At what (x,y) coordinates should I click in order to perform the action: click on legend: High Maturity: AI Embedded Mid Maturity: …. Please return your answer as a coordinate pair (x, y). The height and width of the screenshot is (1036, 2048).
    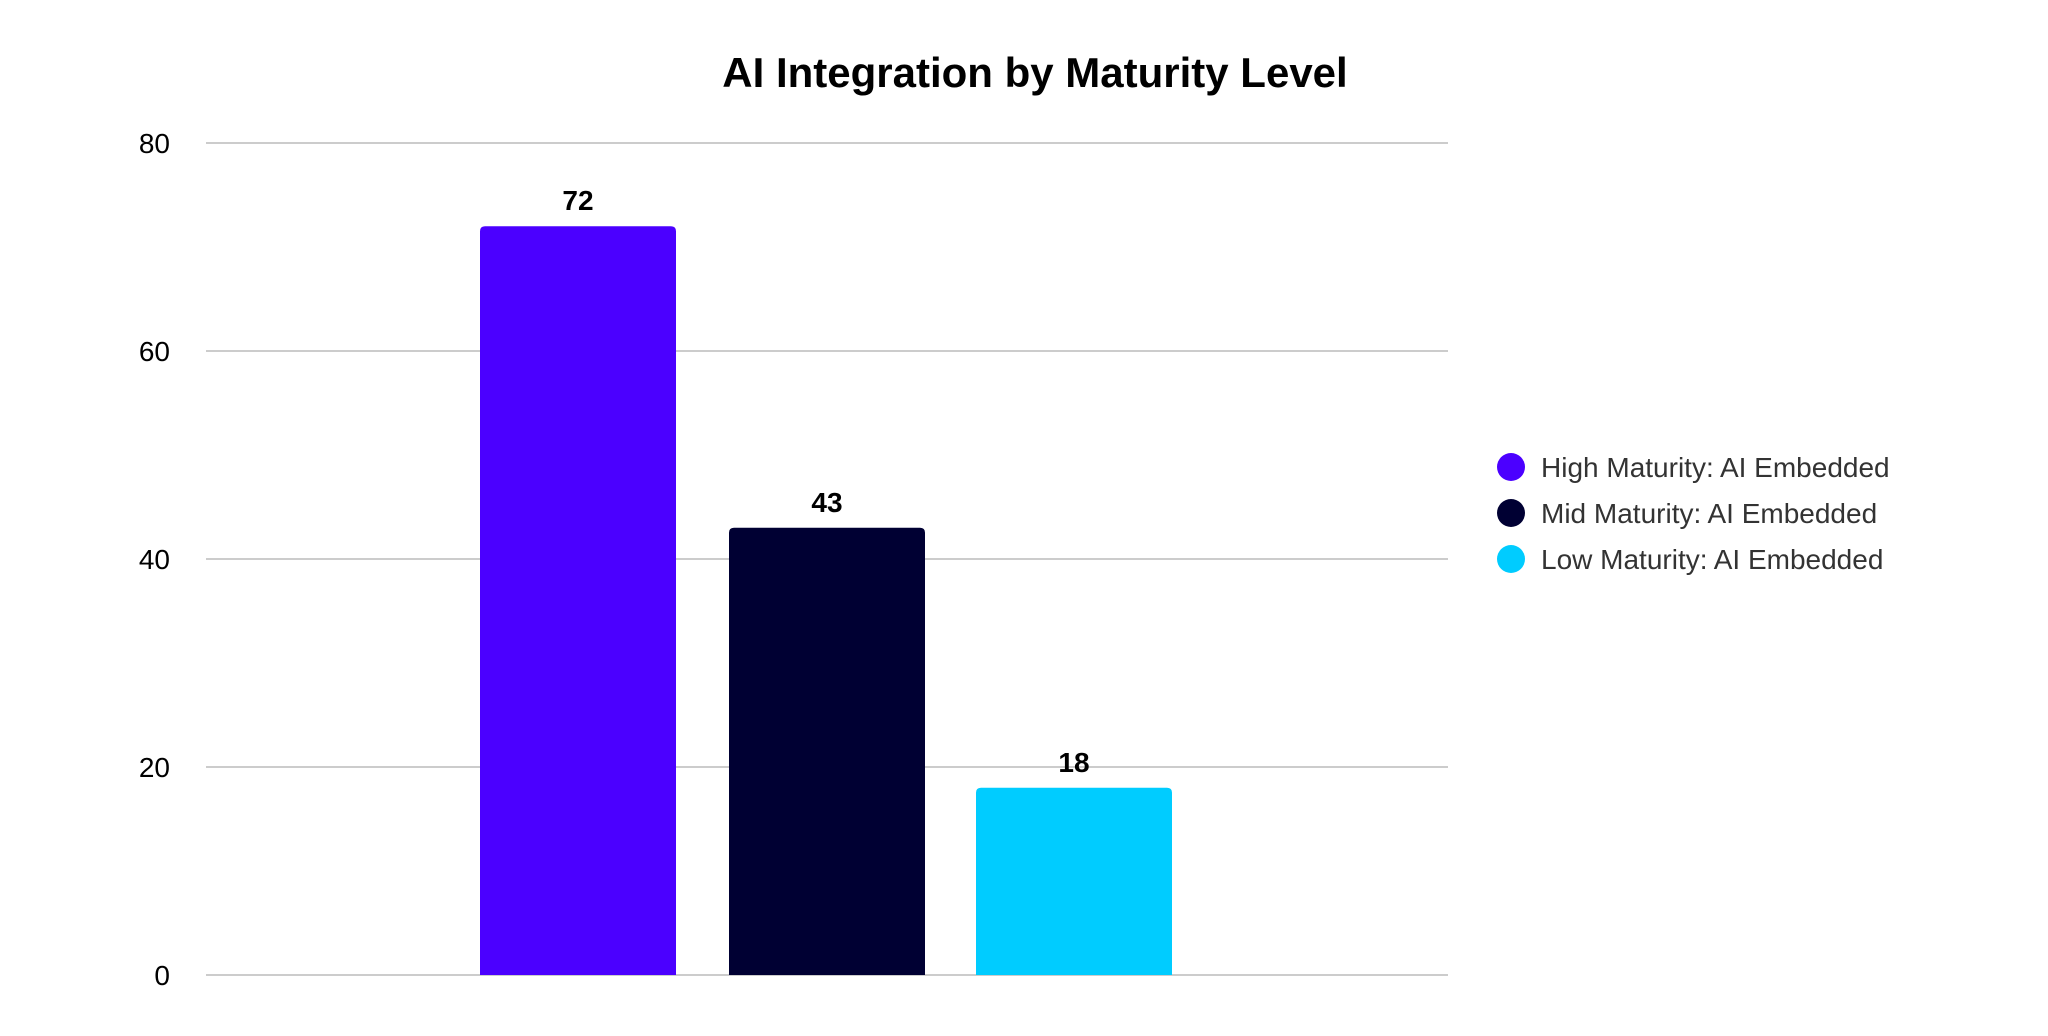
    Looking at the image, I should click on (1693, 513).